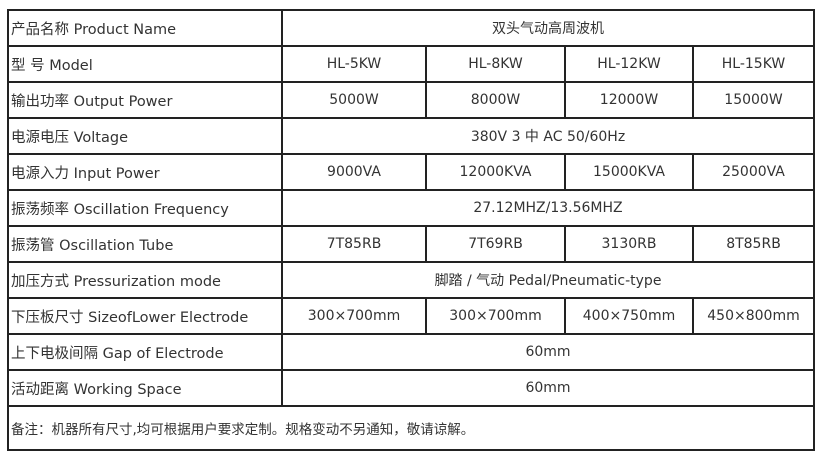 Image resolution: width=819 pixels, height=474 pixels. I want to click on spec-label: 型 号 Model, so click(145, 64).